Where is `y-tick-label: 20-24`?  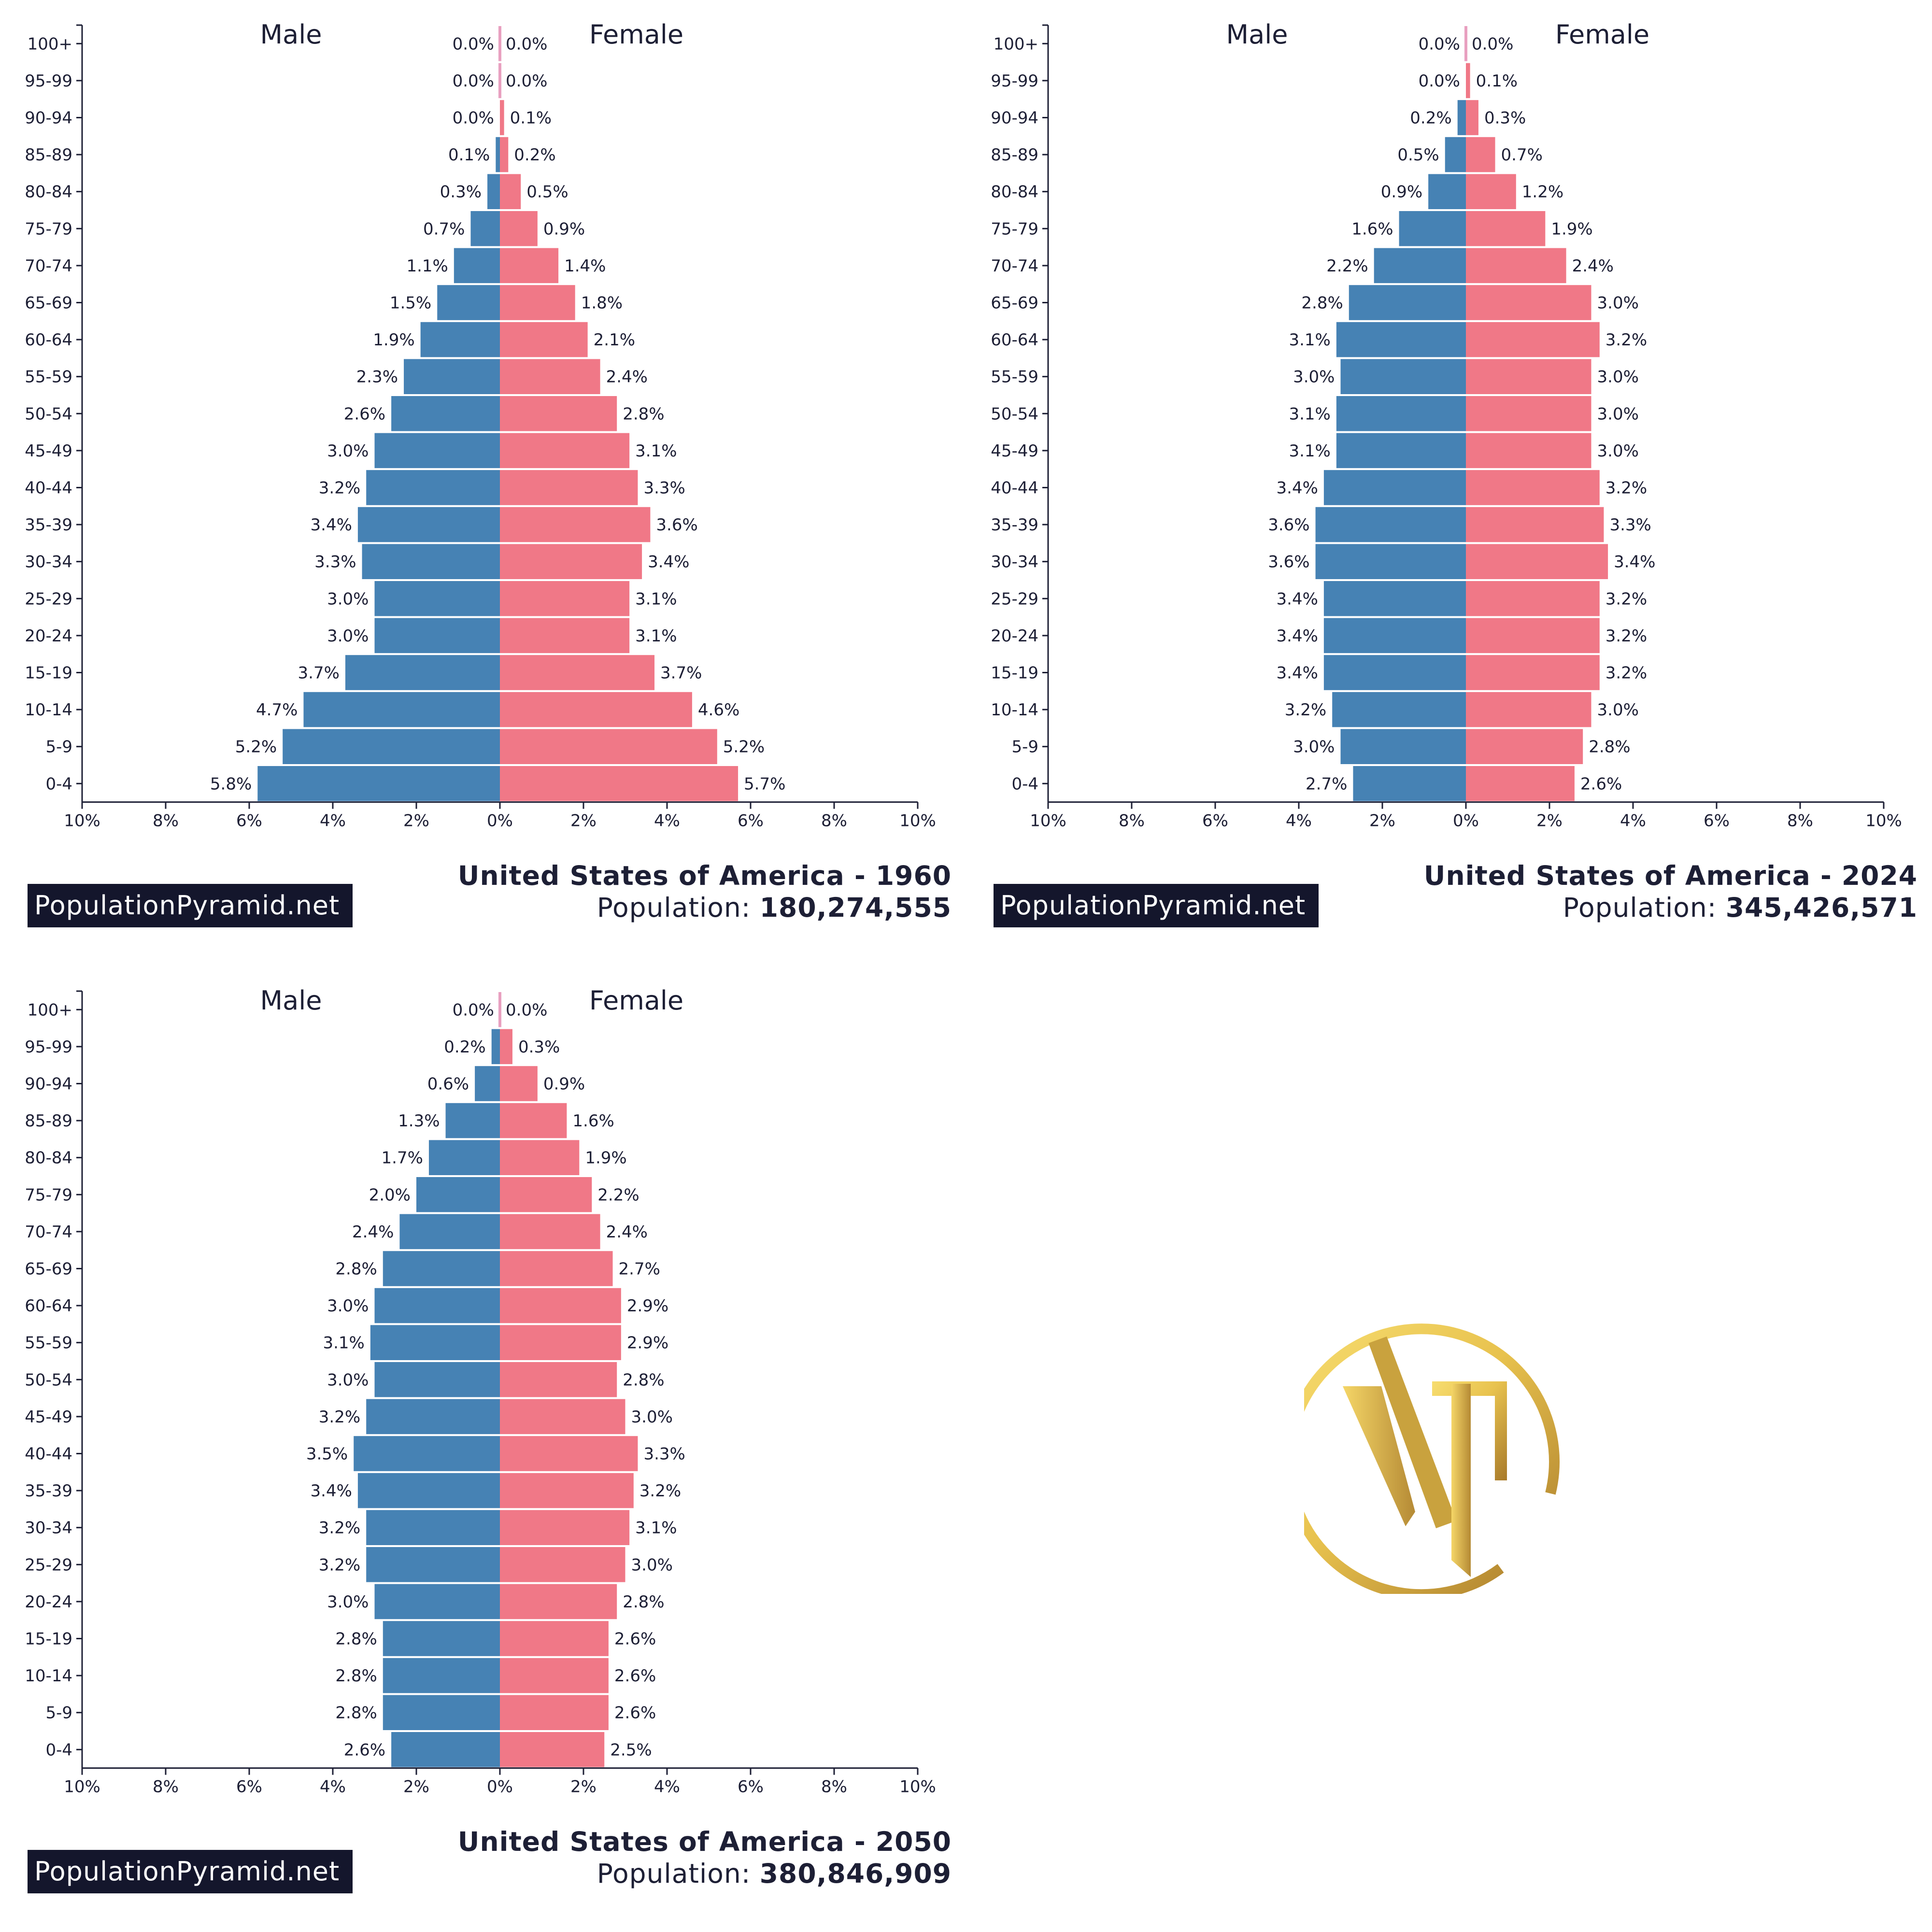 y-tick-label: 20-24 is located at coordinates (48, 1602).